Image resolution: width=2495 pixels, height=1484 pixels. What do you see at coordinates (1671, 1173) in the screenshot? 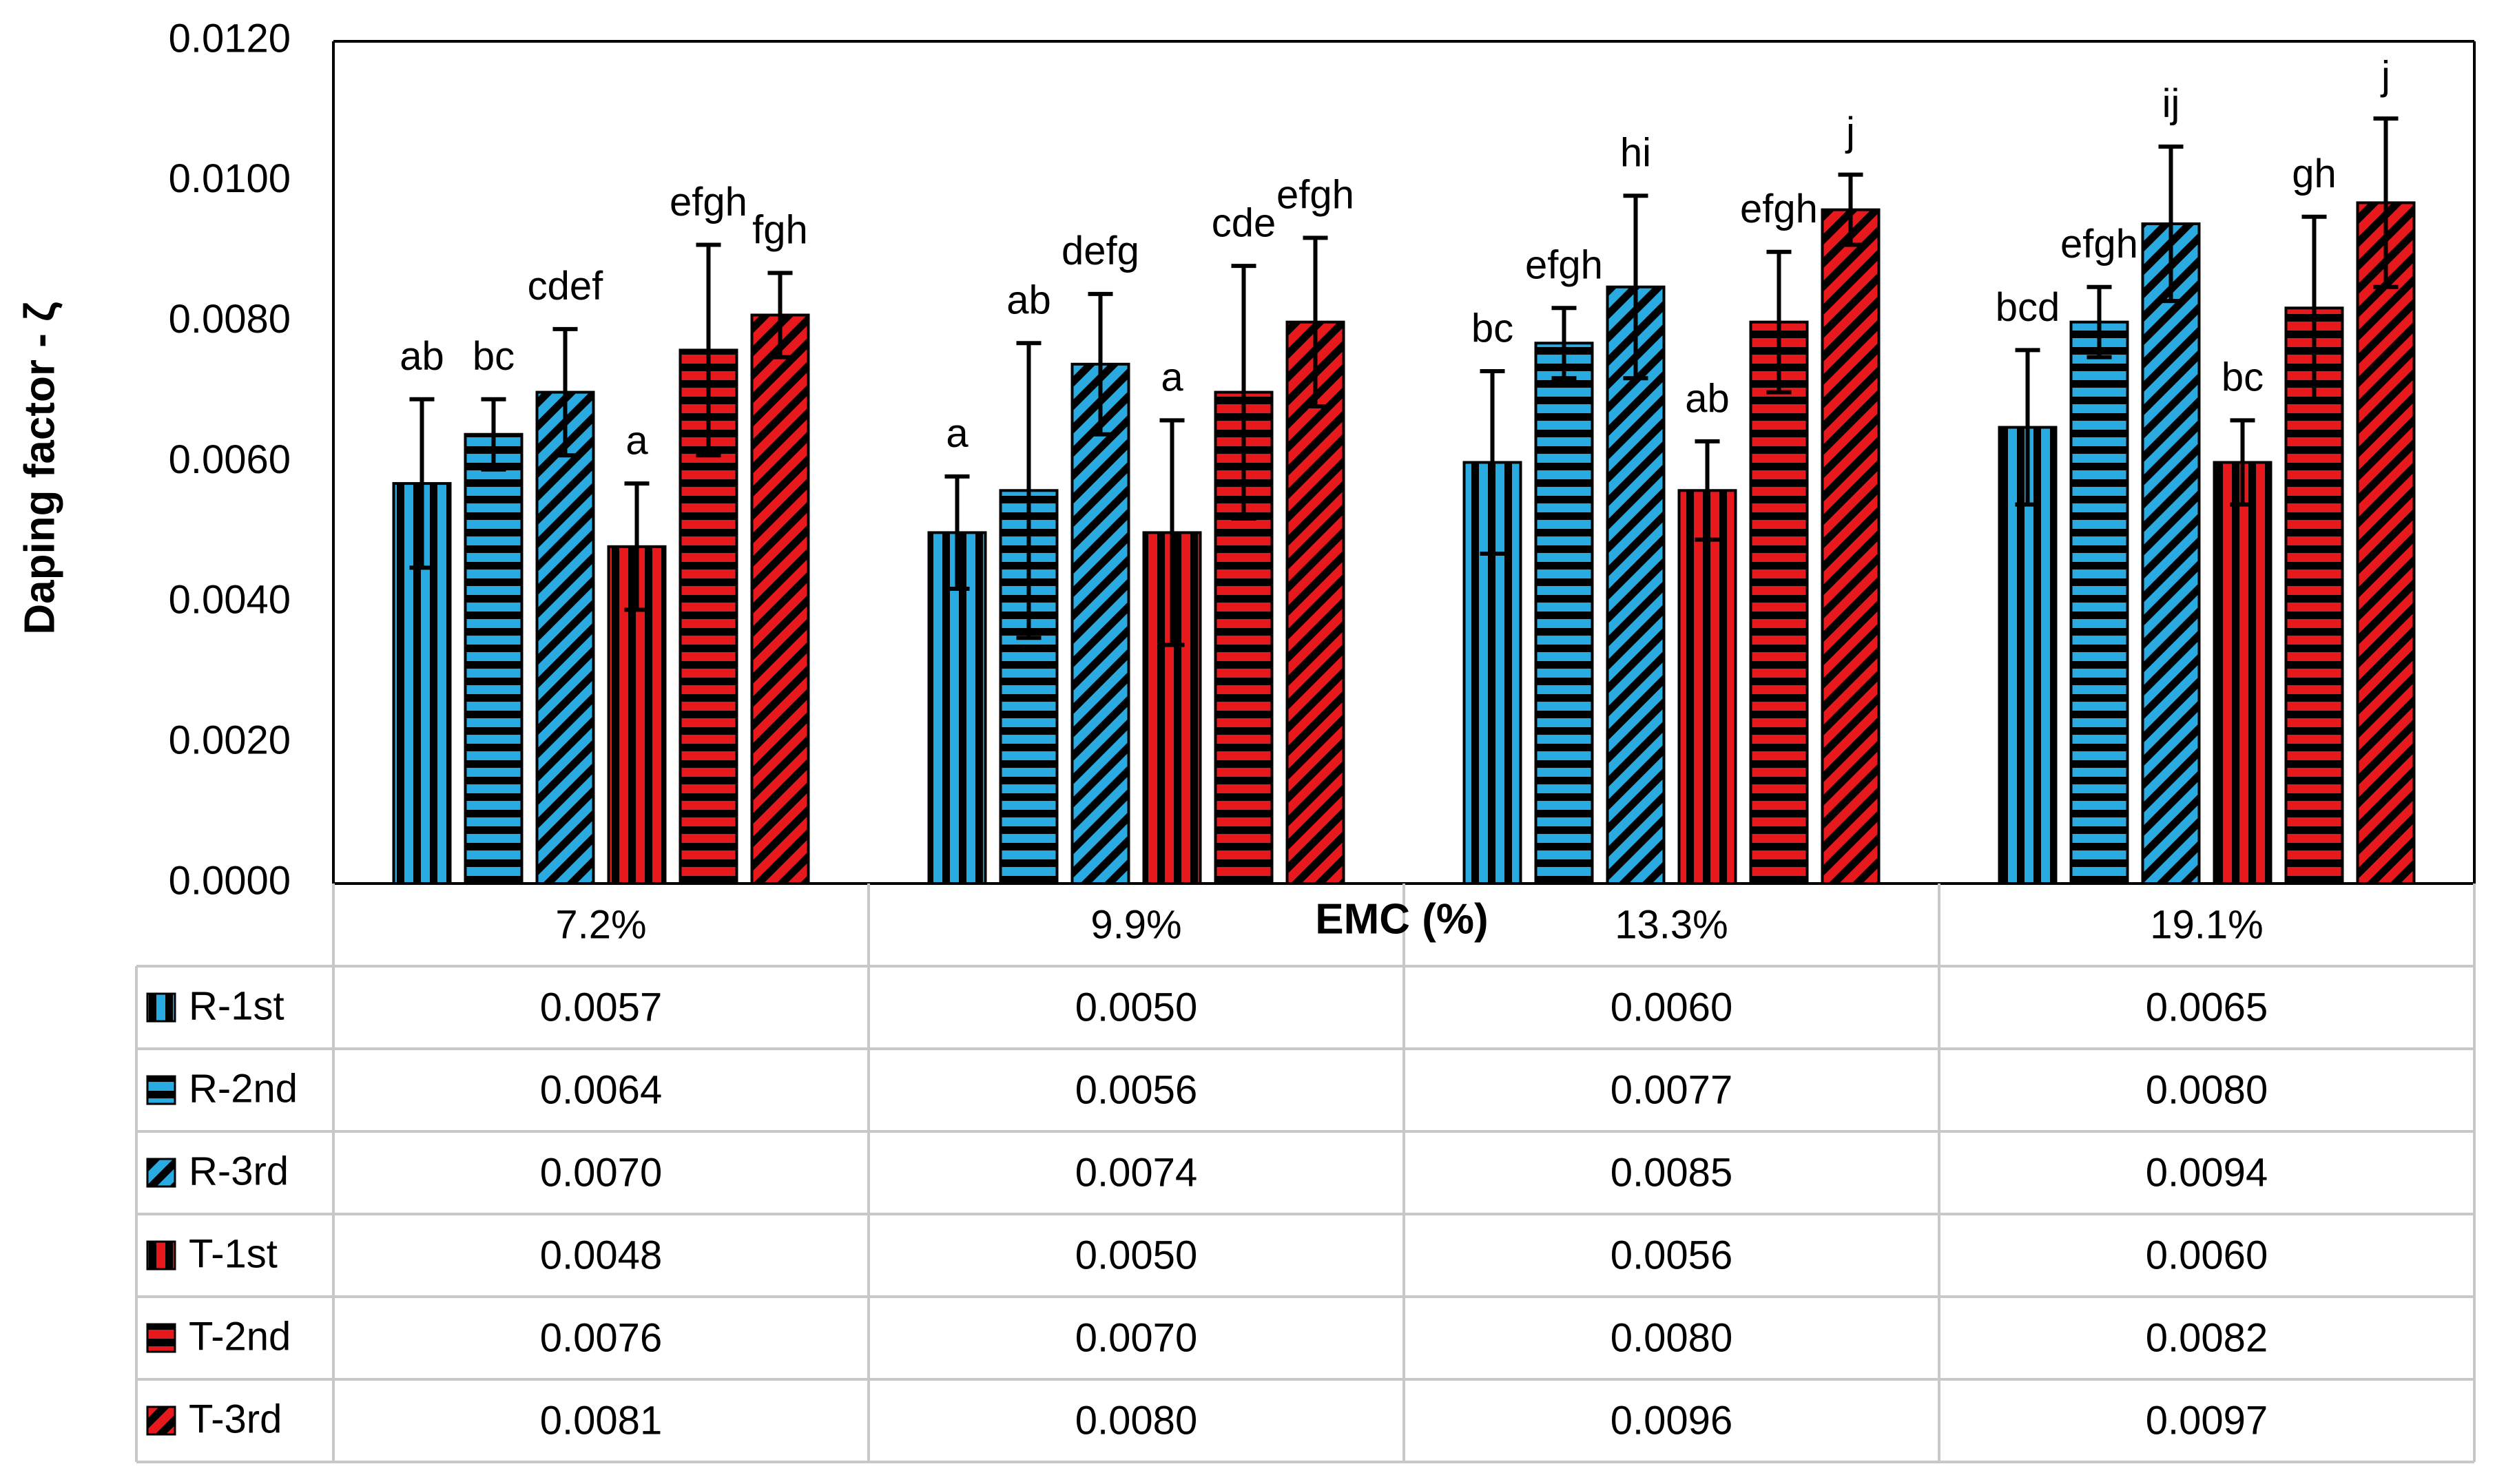
I see `table-value: 0.0085` at bounding box center [1671, 1173].